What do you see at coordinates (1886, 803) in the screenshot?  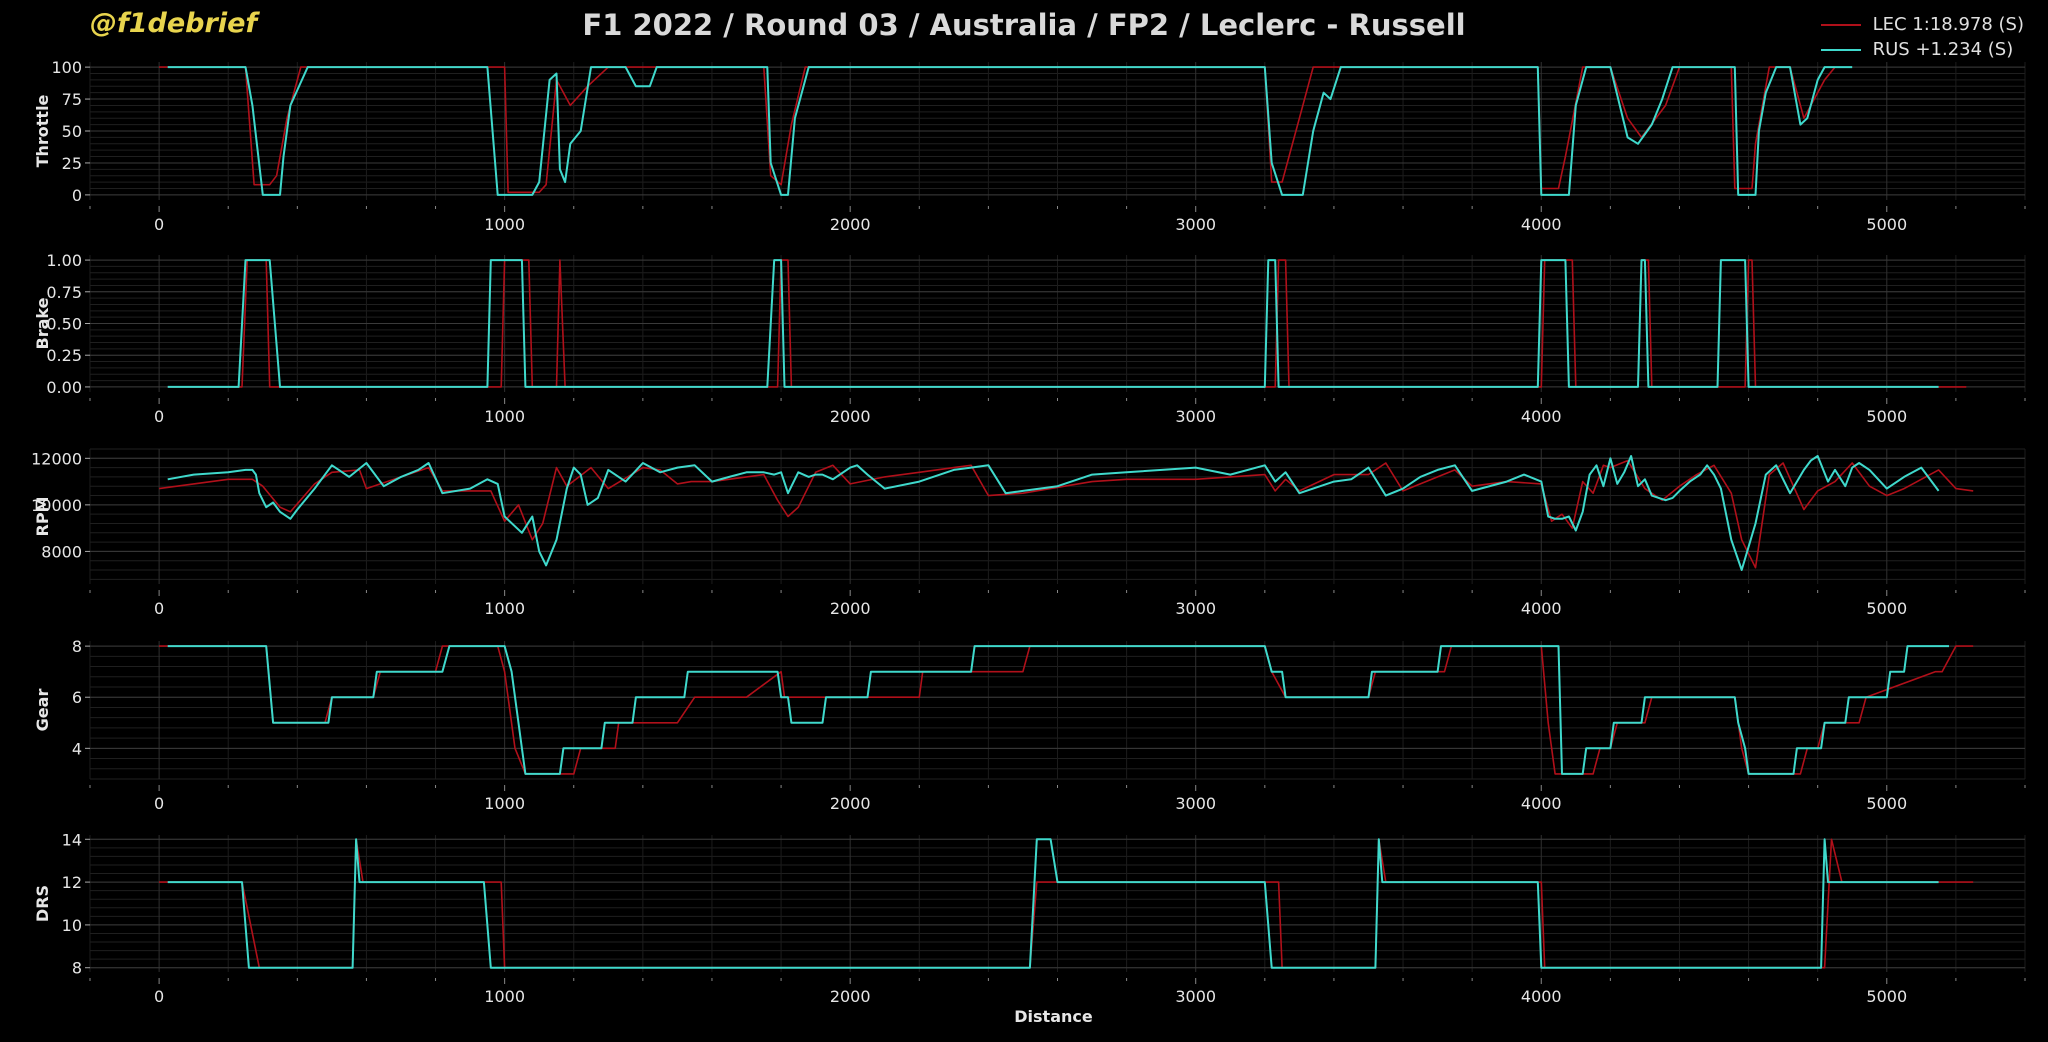 I see `gear-x-tick-label: 5000` at bounding box center [1886, 803].